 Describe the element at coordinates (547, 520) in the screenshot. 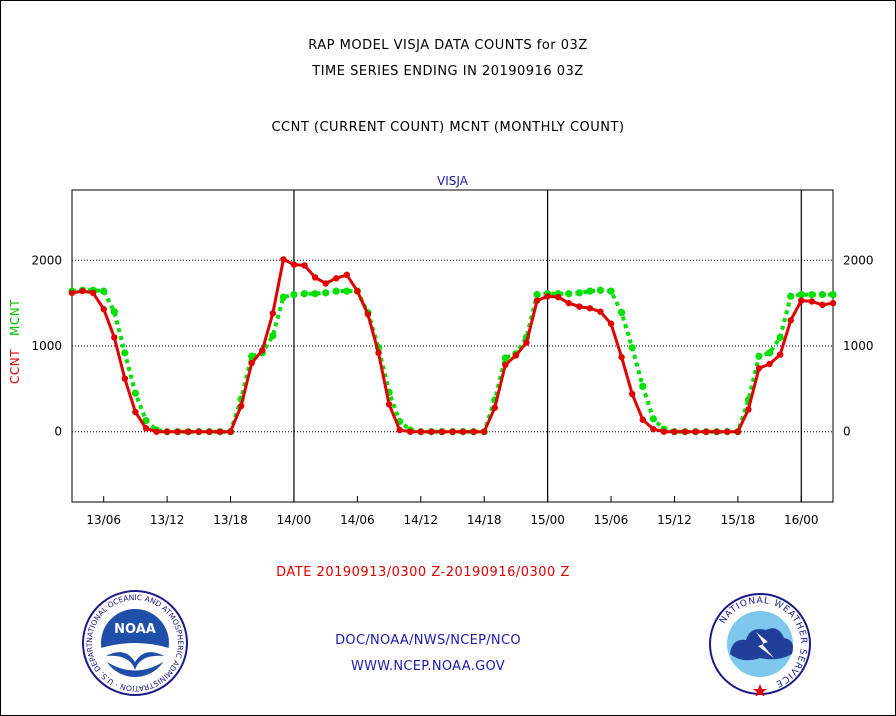

I see `x-tick-label: 15/00` at that location.